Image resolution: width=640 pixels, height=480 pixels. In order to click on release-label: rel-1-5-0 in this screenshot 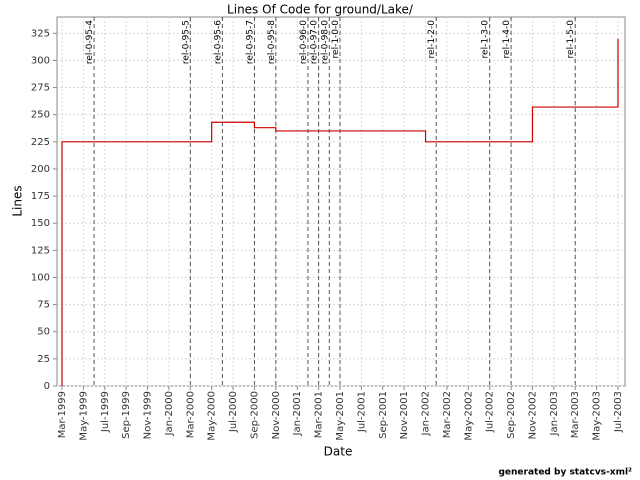, I will do `click(571, 39)`.